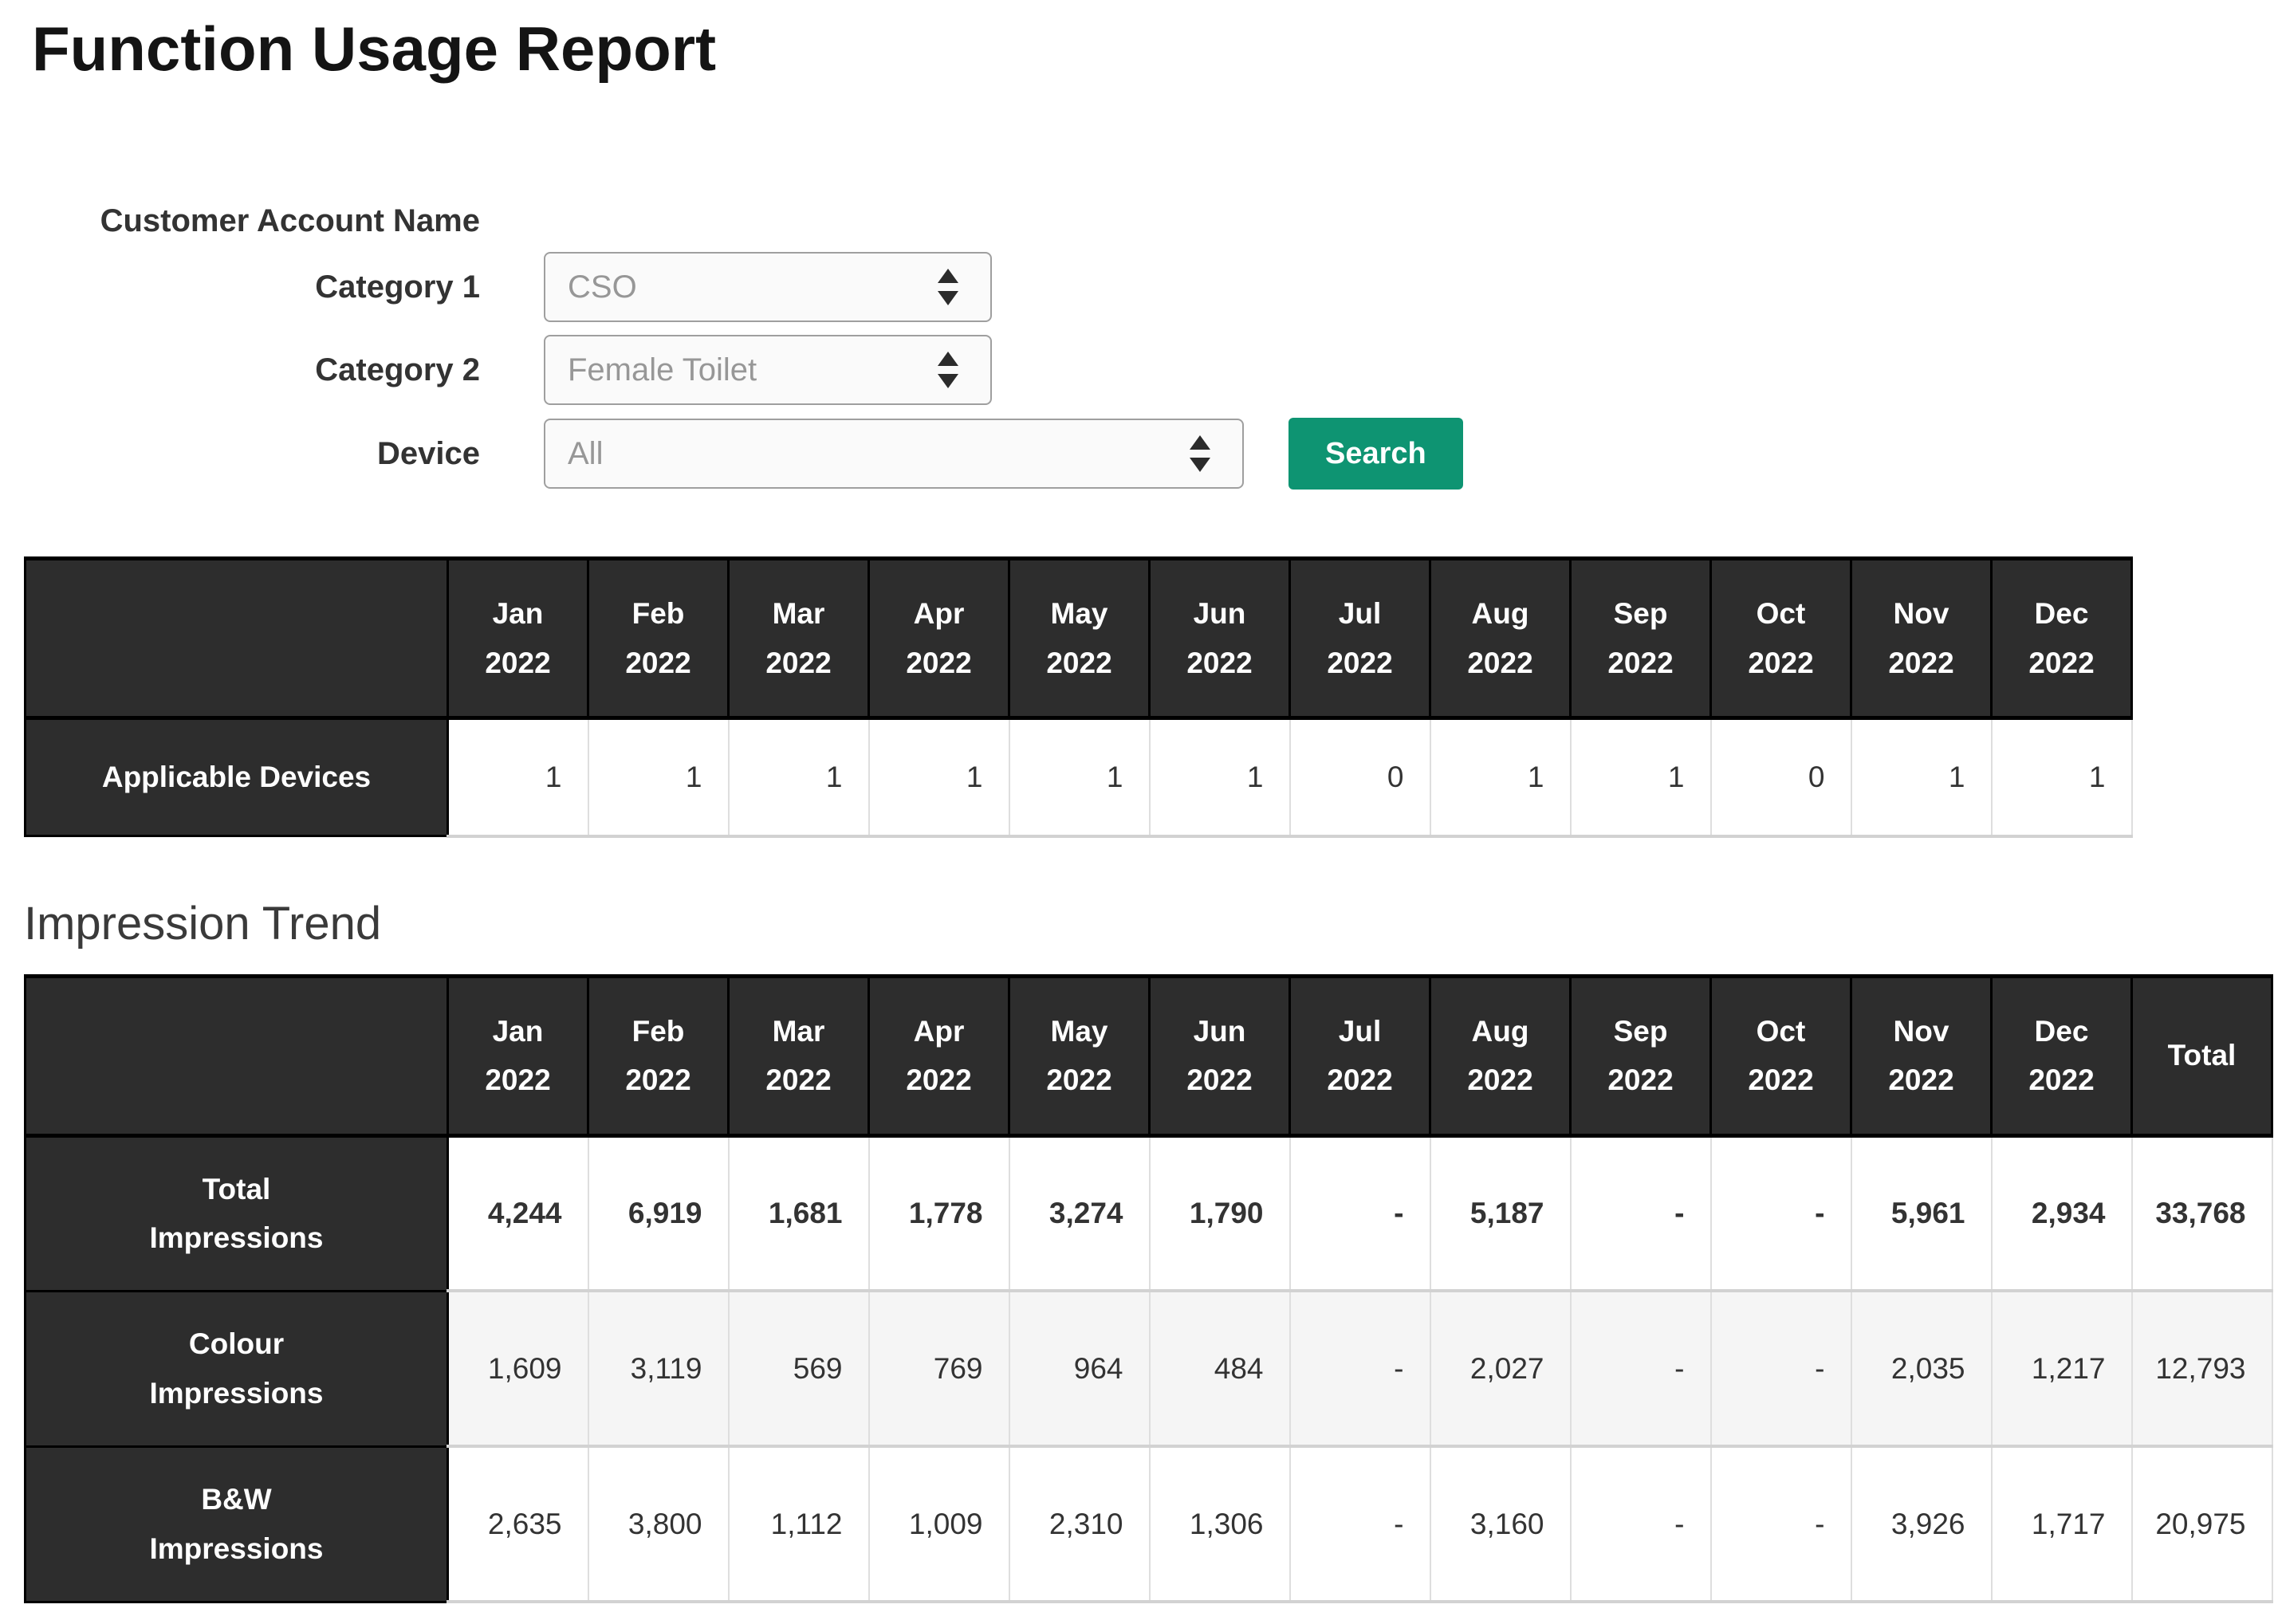 Image resolution: width=2274 pixels, height=1624 pixels. I want to click on impressions-cell: 964, so click(1079, 1369).